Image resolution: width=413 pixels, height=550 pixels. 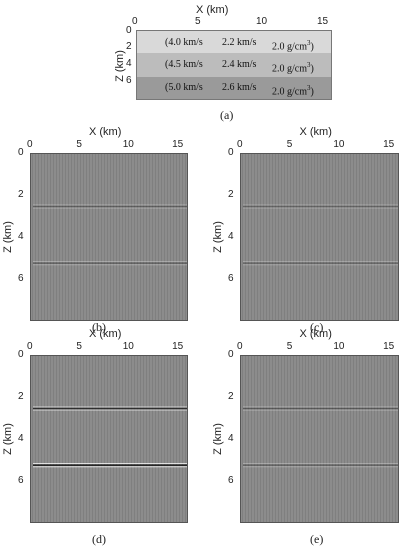 I want to click on layer-3: (5.0 km/s 2.6 km/s 2.0 g/cm3), so click(x=234, y=88).